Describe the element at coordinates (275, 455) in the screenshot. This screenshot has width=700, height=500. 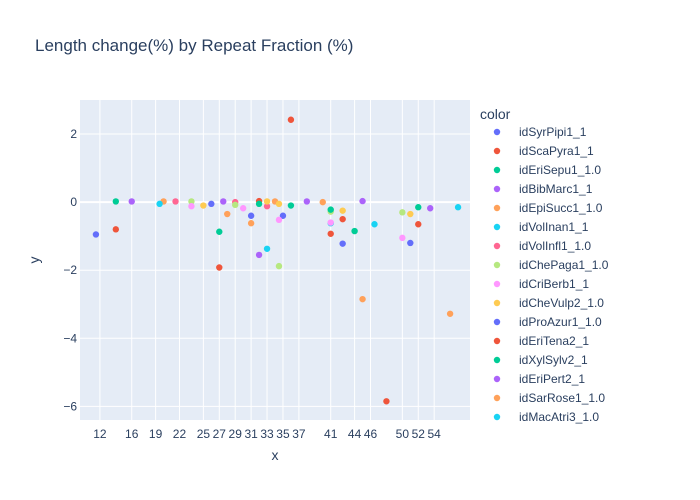
I see `x-axis-title: x` at that location.